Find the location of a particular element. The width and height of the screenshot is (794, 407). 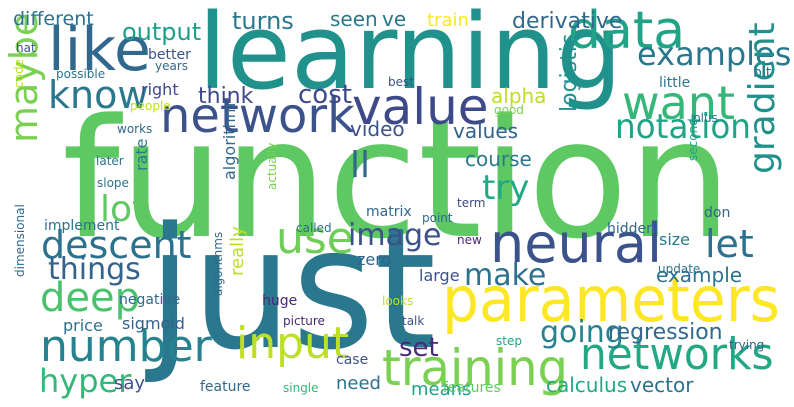

word-picture: picture is located at coordinates (304, 321).